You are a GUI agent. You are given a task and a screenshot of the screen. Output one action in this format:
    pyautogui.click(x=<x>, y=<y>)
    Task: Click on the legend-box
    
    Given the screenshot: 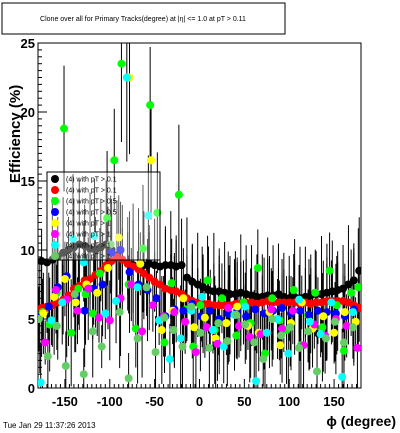 What is the action you would take?
    pyautogui.click(x=103, y=216)
    